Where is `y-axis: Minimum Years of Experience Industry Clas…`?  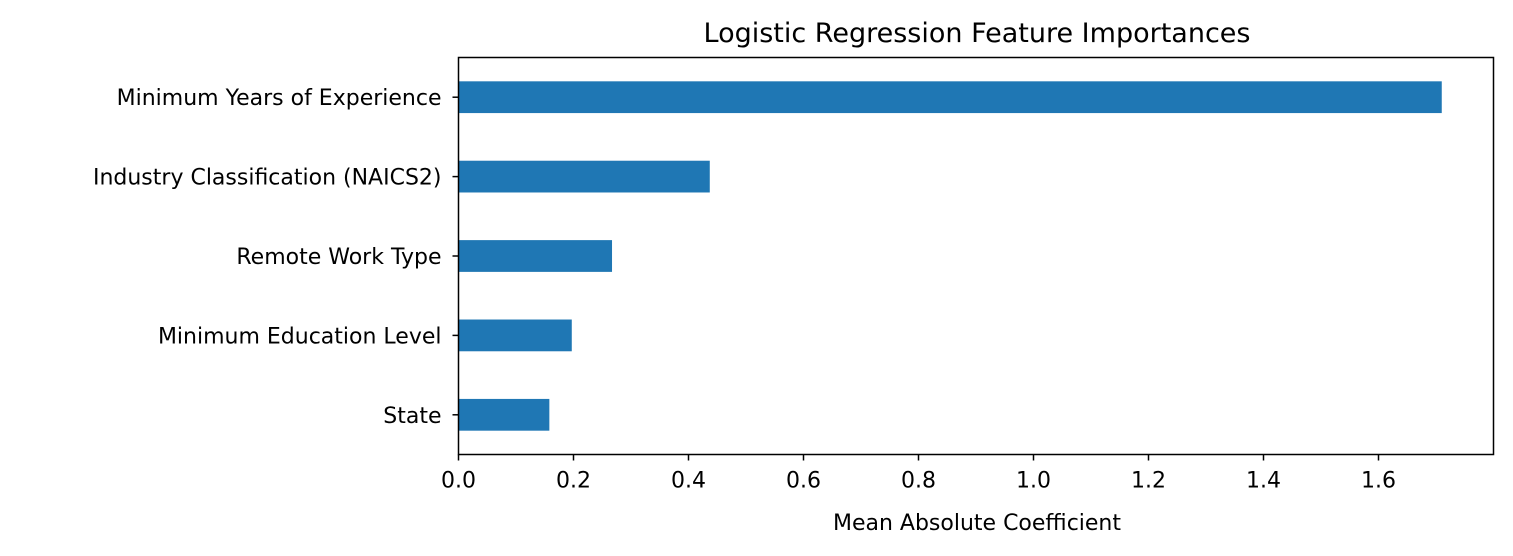
y-axis: Minimum Years of Experience Industry Clas… is located at coordinates (276, 257).